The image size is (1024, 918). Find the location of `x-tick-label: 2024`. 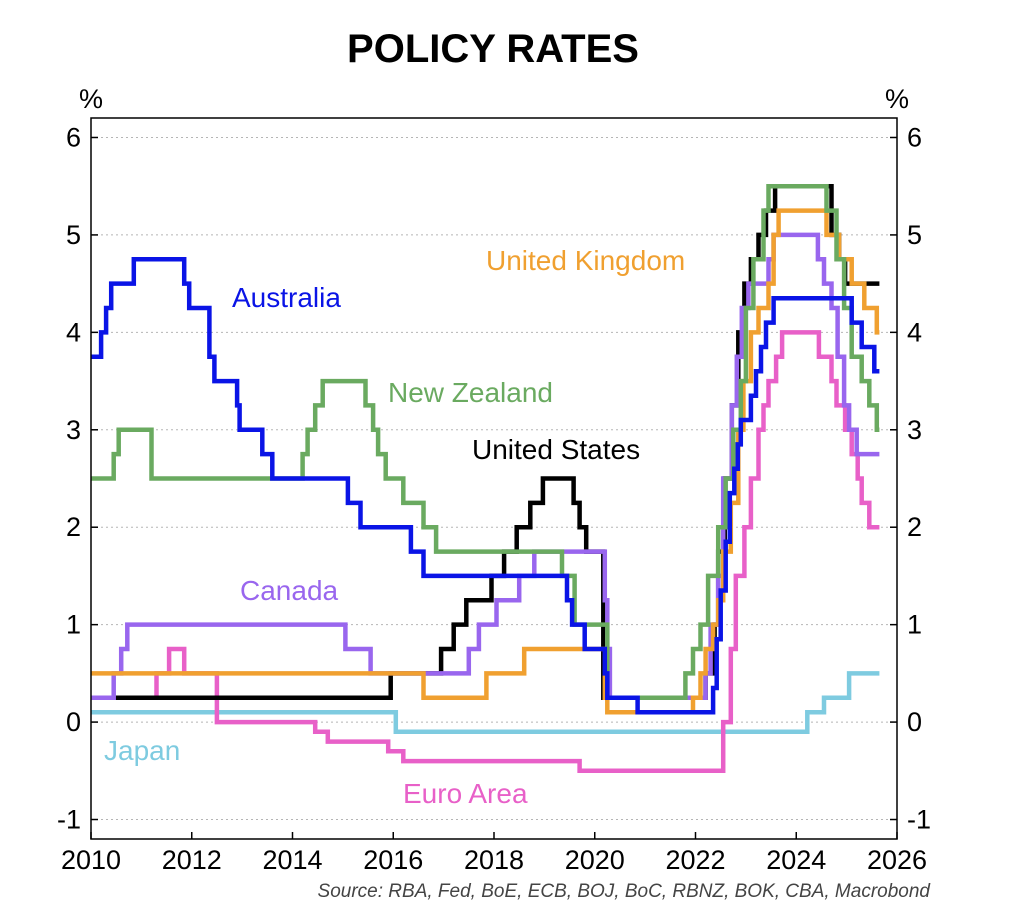

x-tick-label: 2024 is located at coordinates (796, 860).